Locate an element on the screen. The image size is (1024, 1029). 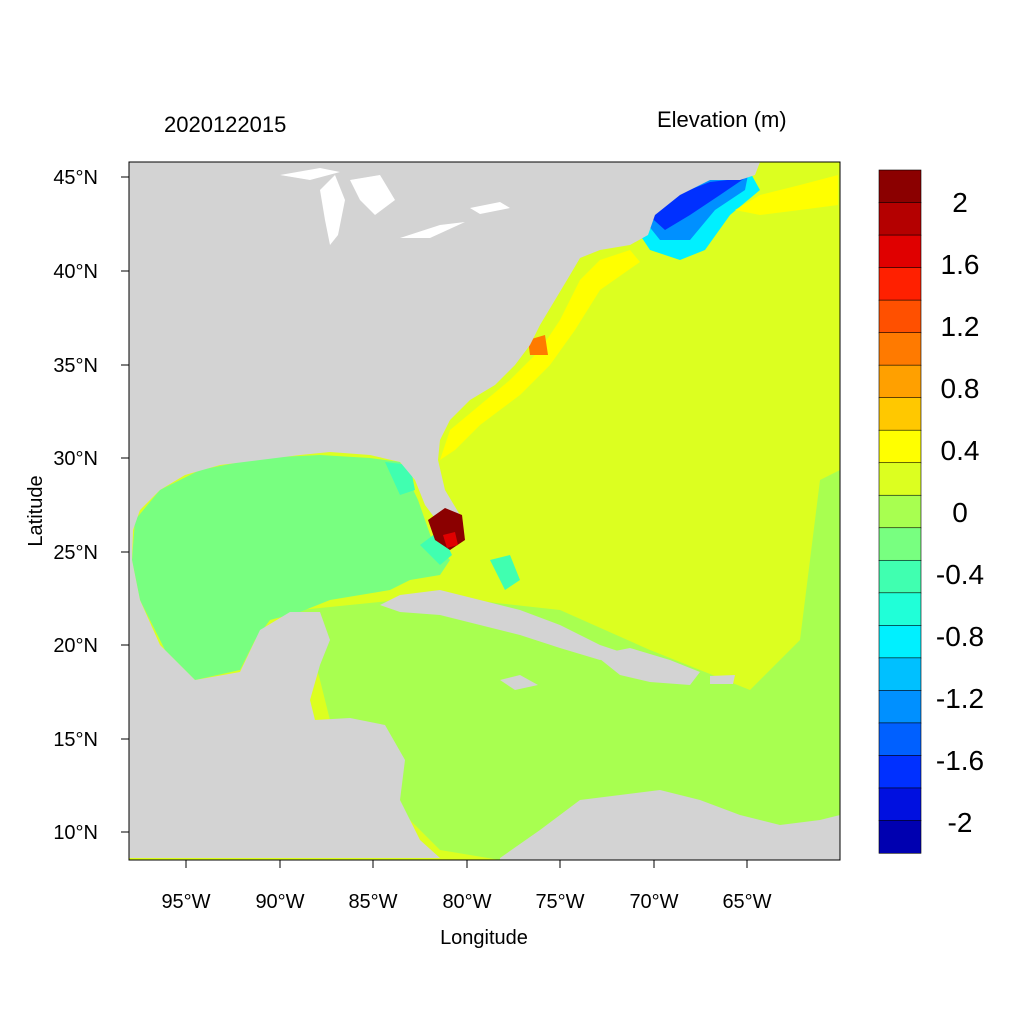
y-tick-label: 20°N is located at coordinates (75, 646).